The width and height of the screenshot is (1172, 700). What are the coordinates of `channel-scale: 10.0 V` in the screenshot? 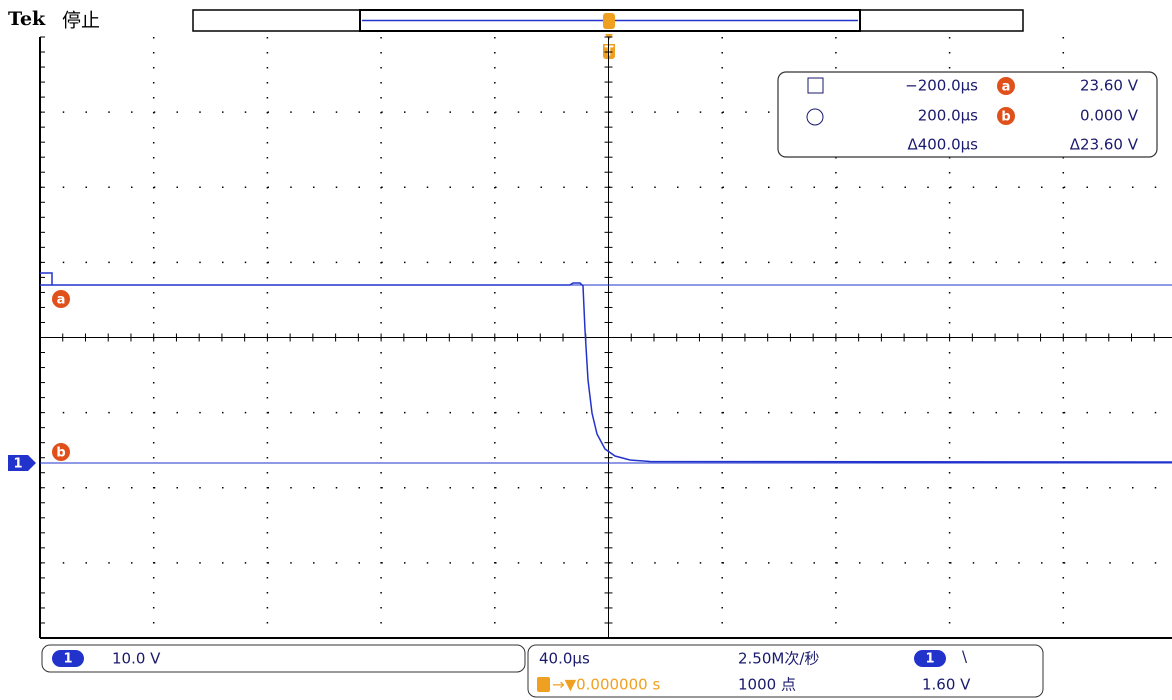 It's located at (136, 659).